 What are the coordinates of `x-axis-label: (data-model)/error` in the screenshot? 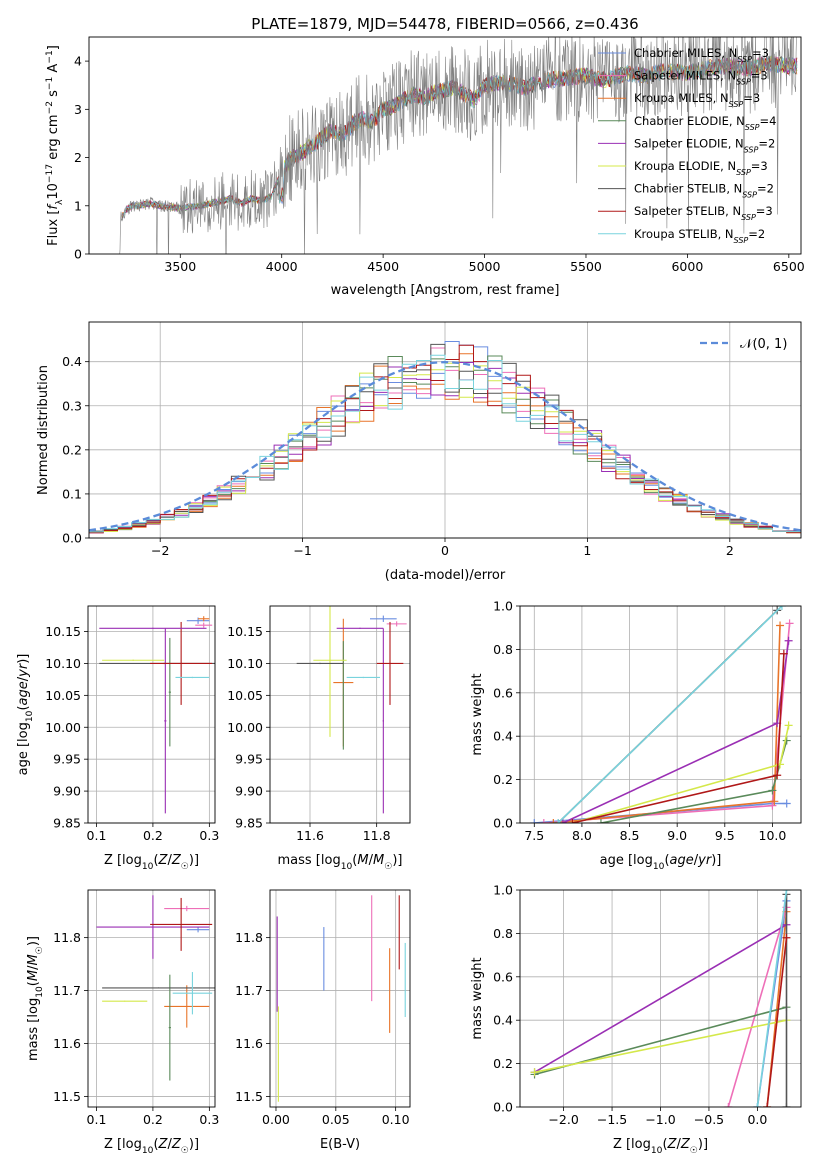 It's located at (445, 575).